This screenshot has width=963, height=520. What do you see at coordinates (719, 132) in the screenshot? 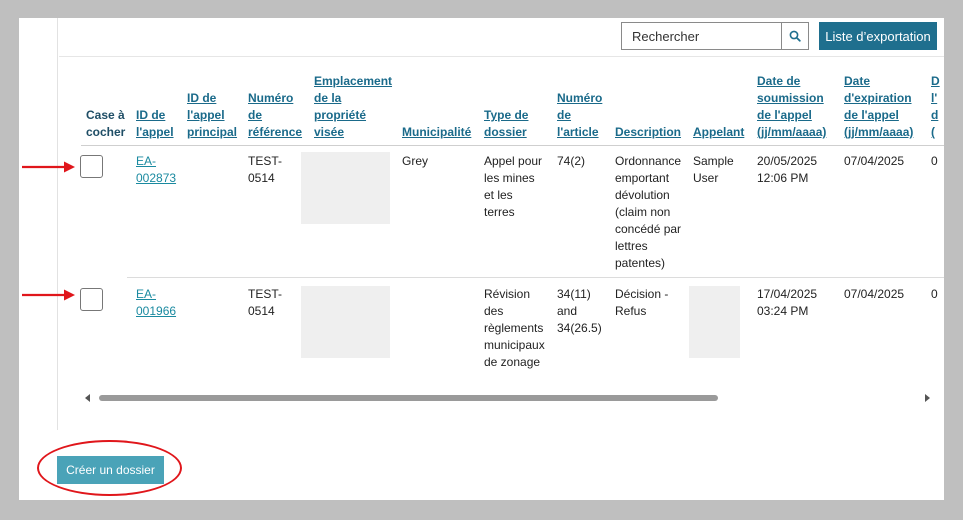
I see `column-header-appellant: Appelant` at bounding box center [719, 132].